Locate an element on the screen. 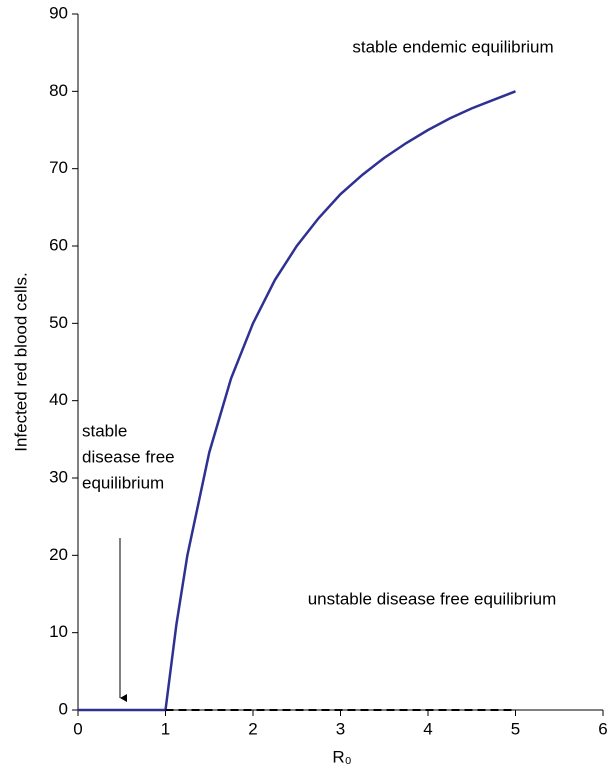 The image size is (610, 776). annotation: equilibrium is located at coordinates (123, 482).